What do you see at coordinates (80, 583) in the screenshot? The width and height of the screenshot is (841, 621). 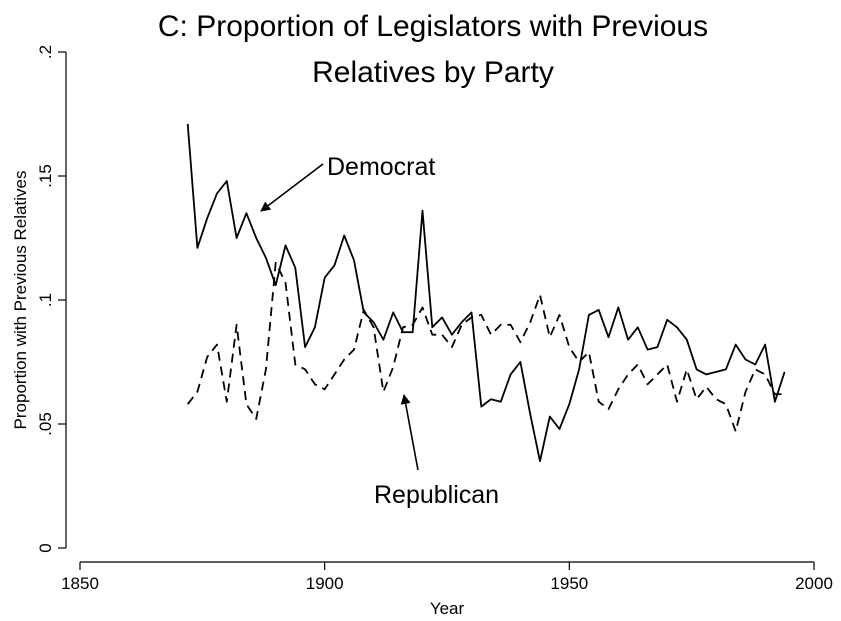 I see `x-tick-label: 1850` at bounding box center [80, 583].